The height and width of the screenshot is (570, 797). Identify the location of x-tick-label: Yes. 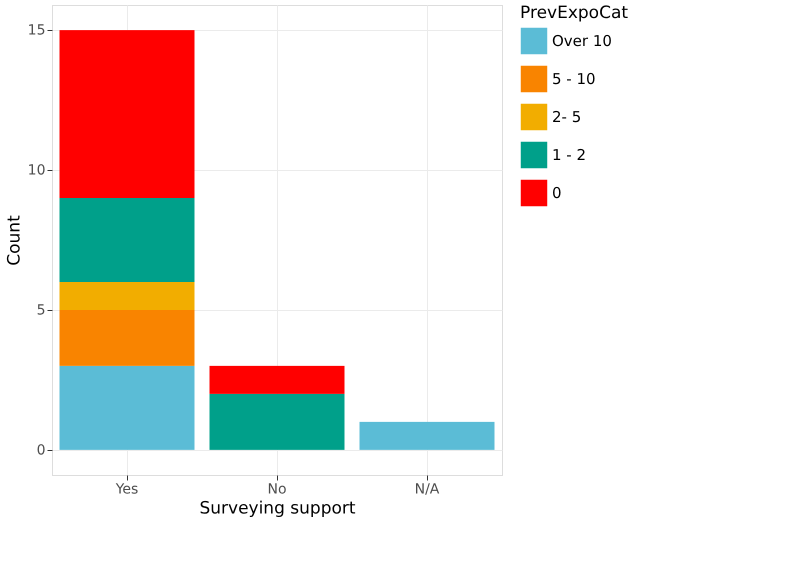
(126, 490).